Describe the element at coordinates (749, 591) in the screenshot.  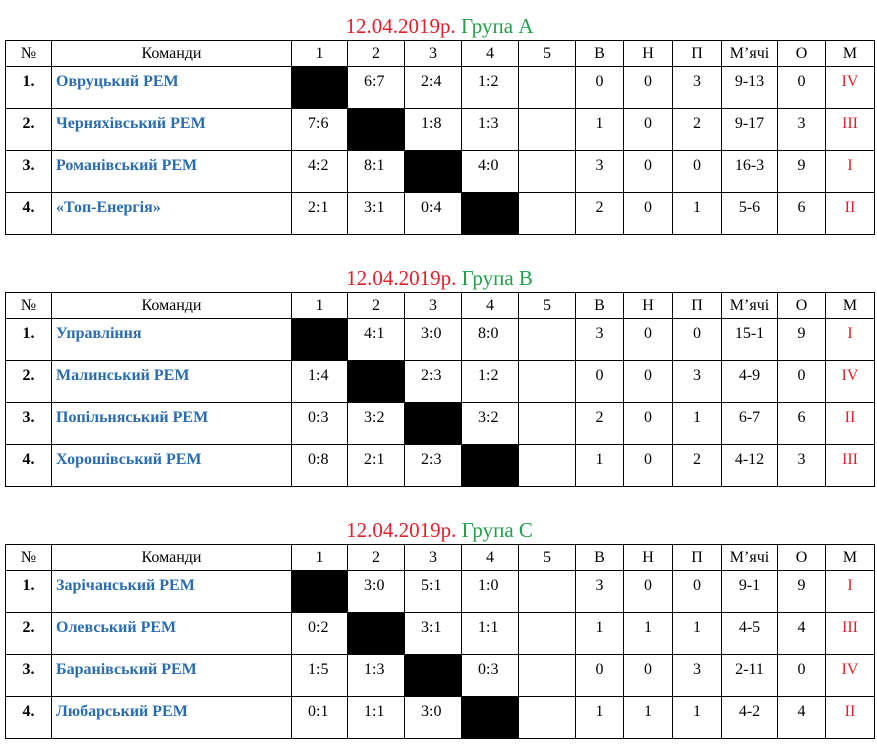
I see `goals: 9-1` at that location.